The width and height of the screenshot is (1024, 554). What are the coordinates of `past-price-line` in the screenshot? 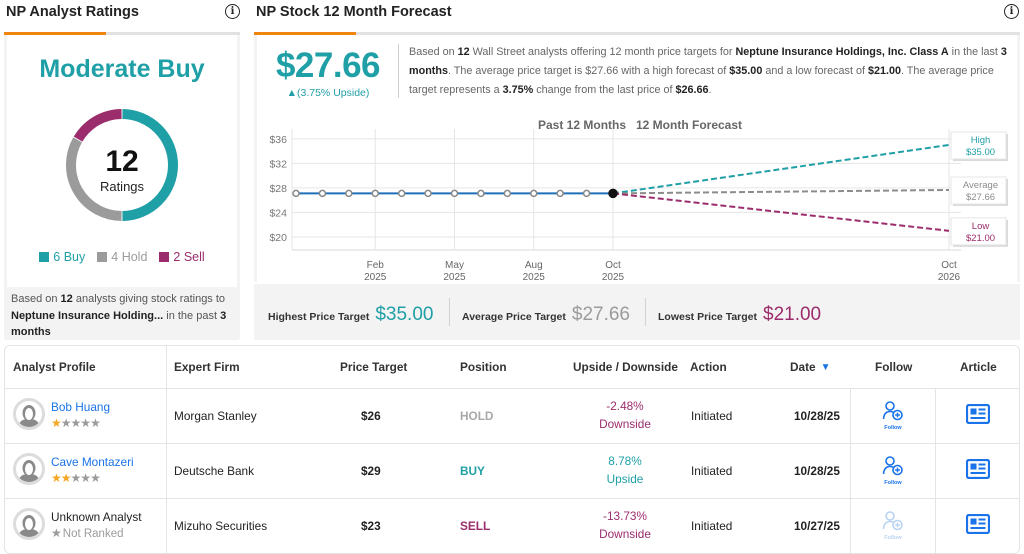 It's located at (455, 193).